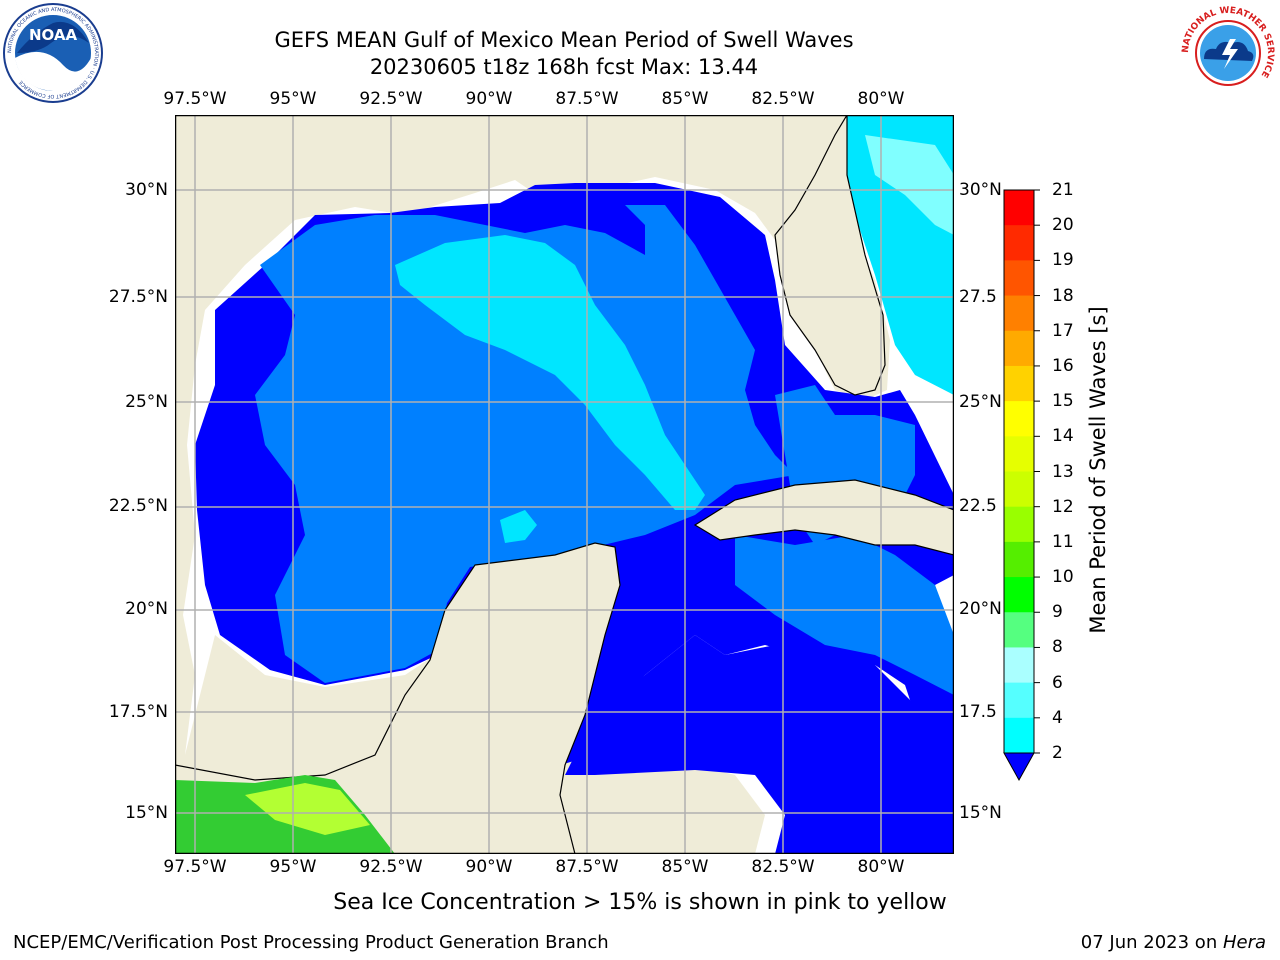  What do you see at coordinates (1063, 401) in the screenshot?
I see `colorbar-tick-label: 15` at bounding box center [1063, 401].